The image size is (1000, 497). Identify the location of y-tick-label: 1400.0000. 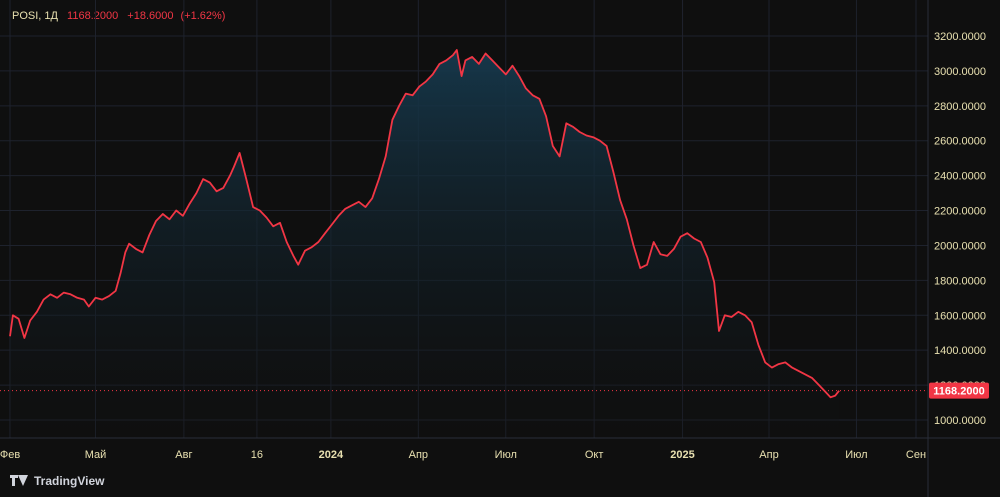
(960, 351).